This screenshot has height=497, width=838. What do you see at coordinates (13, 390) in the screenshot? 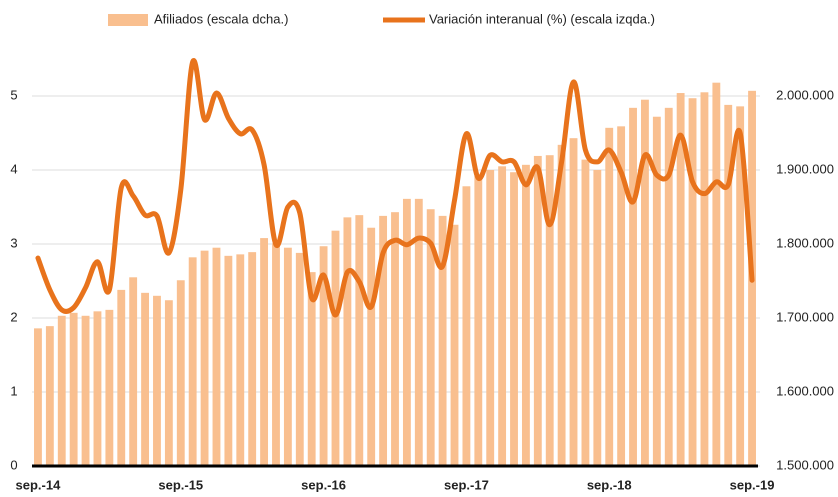
I see `y-tick-label: 1` at bounding box center [13, 390].